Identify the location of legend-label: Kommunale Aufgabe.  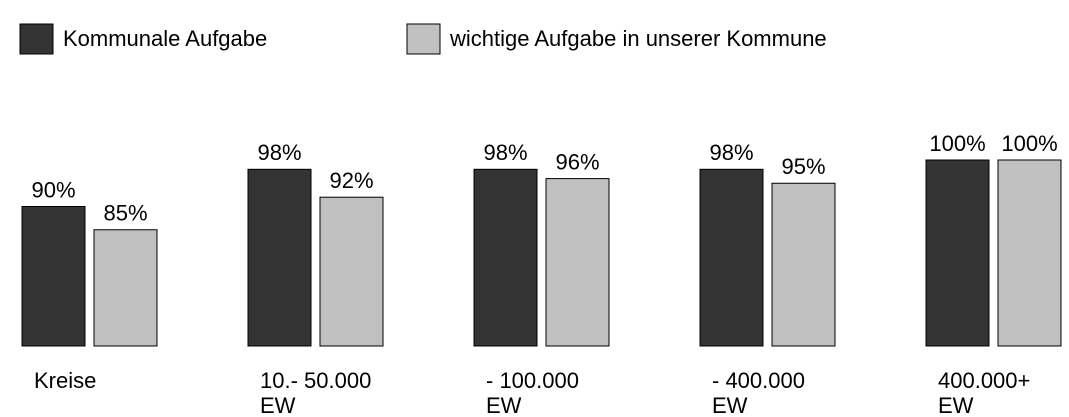
(165, 38).